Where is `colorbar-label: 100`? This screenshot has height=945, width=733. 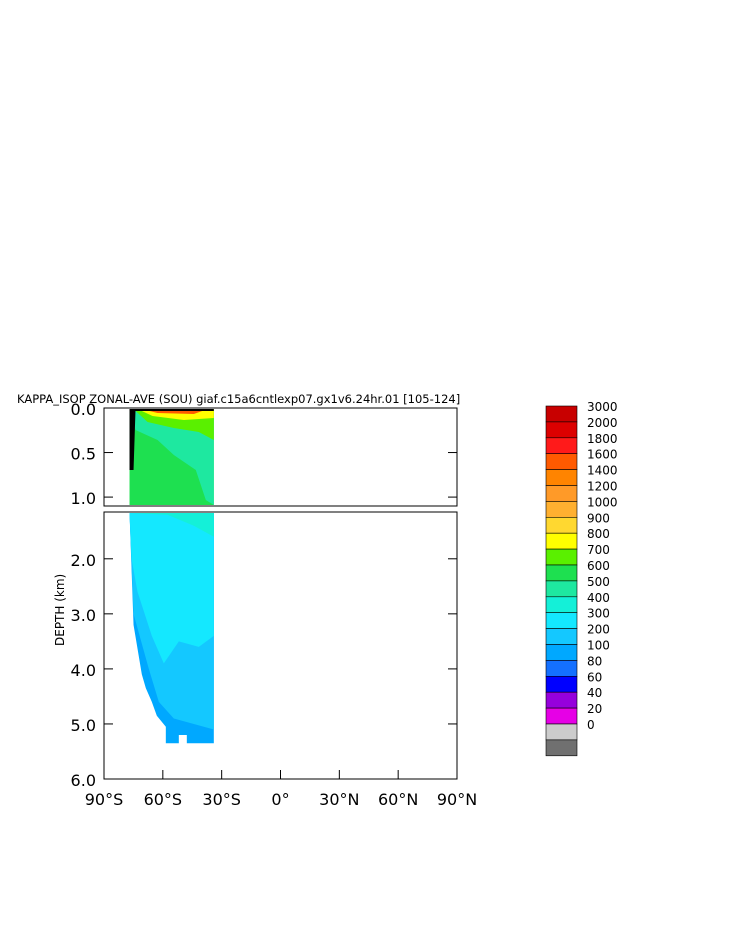
colorbar-label: 100 is located at coordinates (598, 646).